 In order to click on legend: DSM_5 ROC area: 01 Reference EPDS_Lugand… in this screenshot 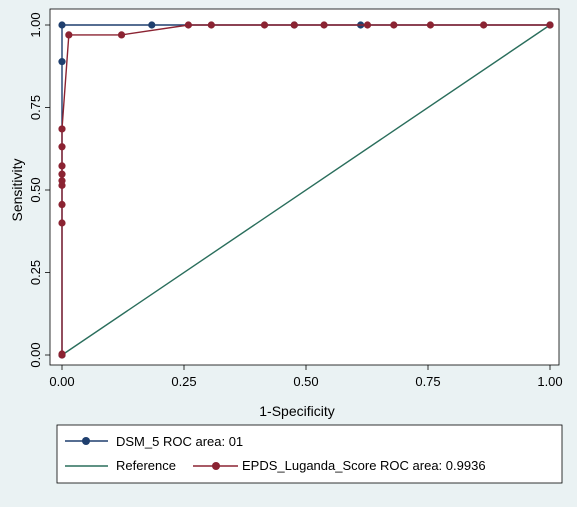, I will do `click(309, 454)`.